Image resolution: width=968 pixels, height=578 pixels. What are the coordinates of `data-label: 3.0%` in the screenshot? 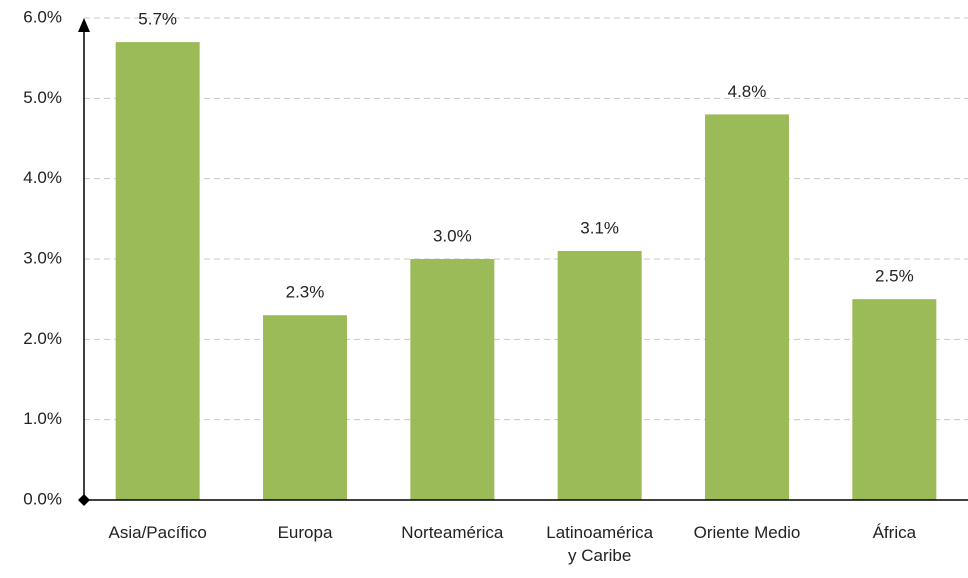 It's located at (452, 235).